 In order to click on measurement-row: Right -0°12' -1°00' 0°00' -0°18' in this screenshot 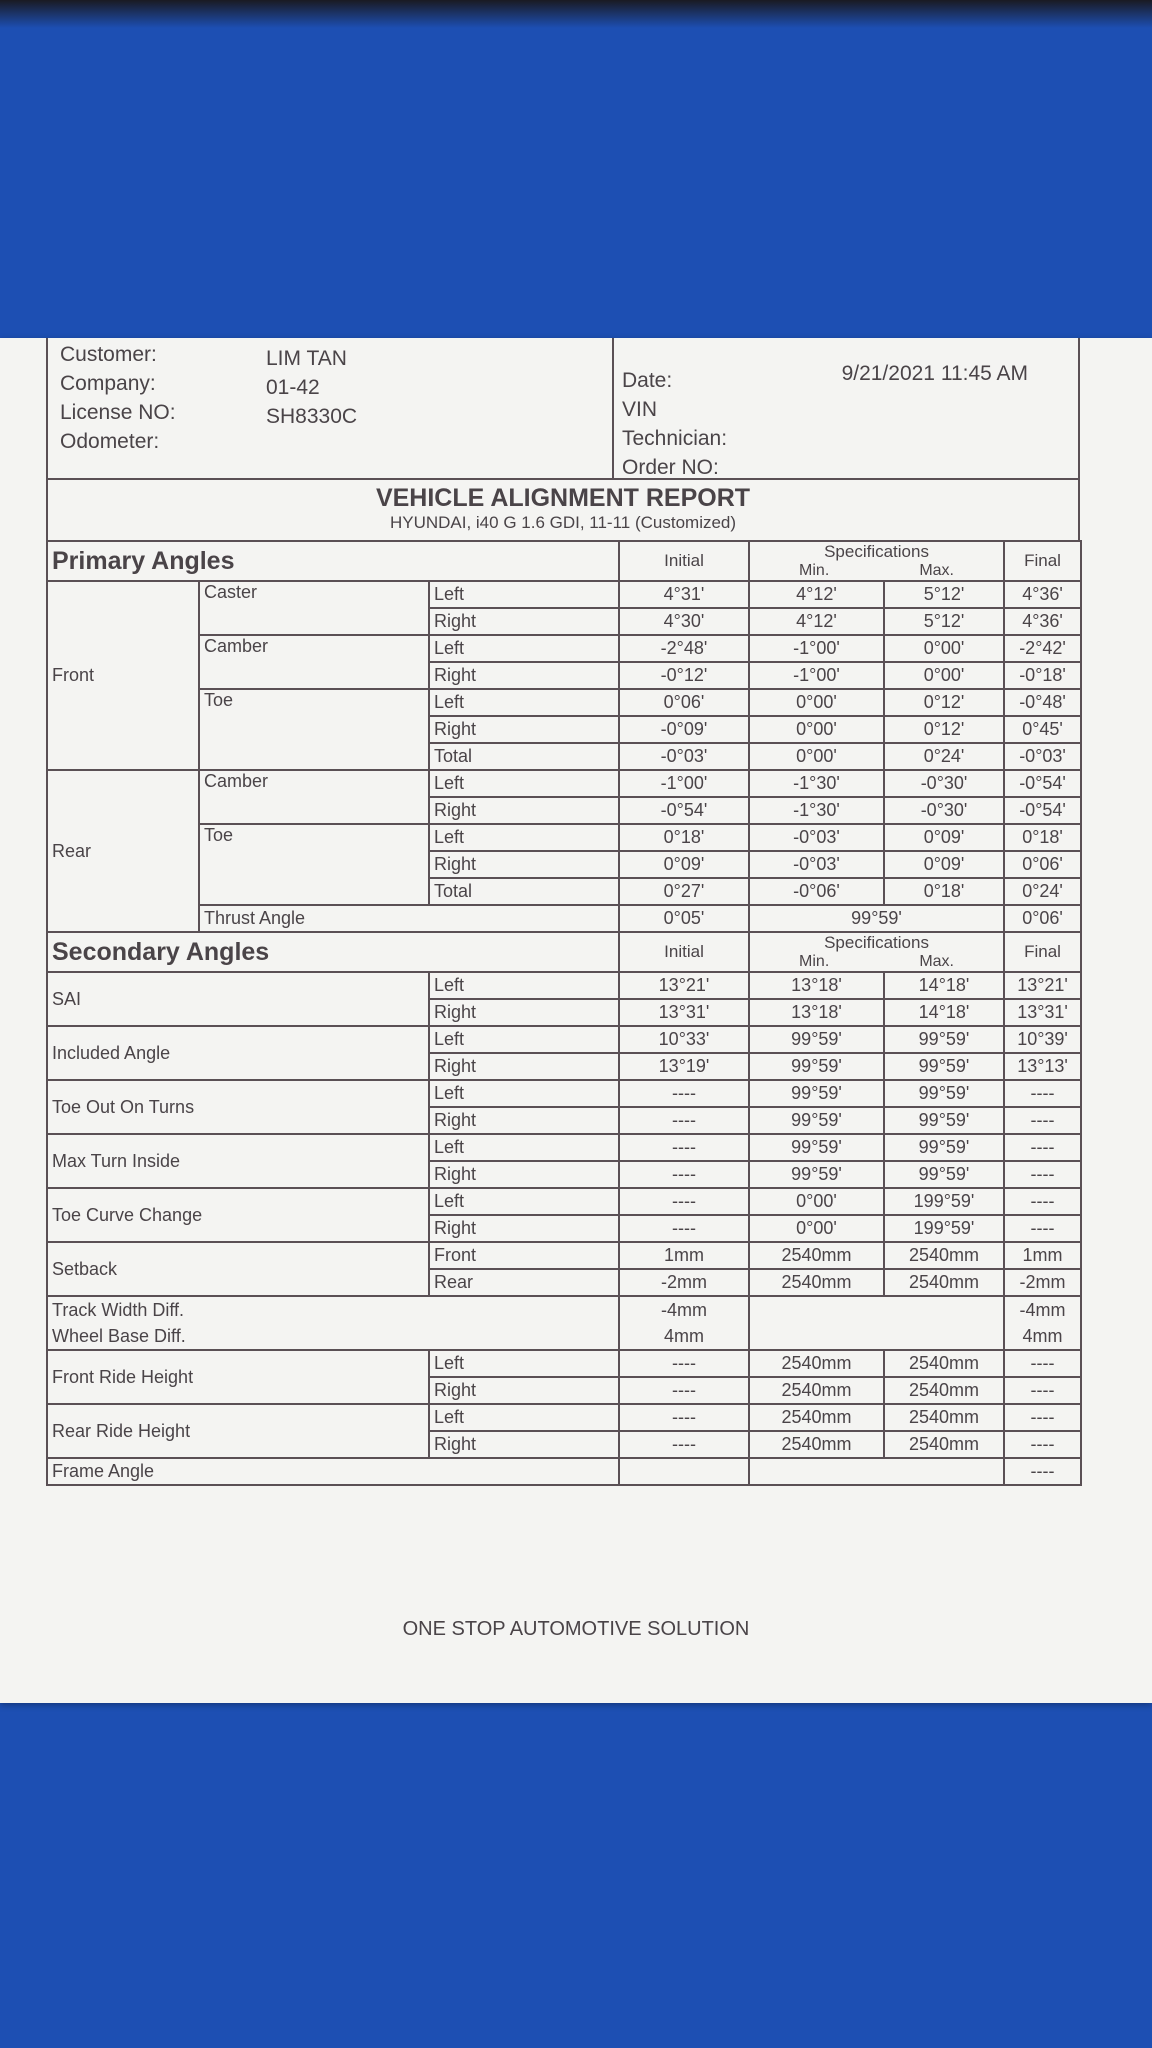, I will do `click(565, 675)`.